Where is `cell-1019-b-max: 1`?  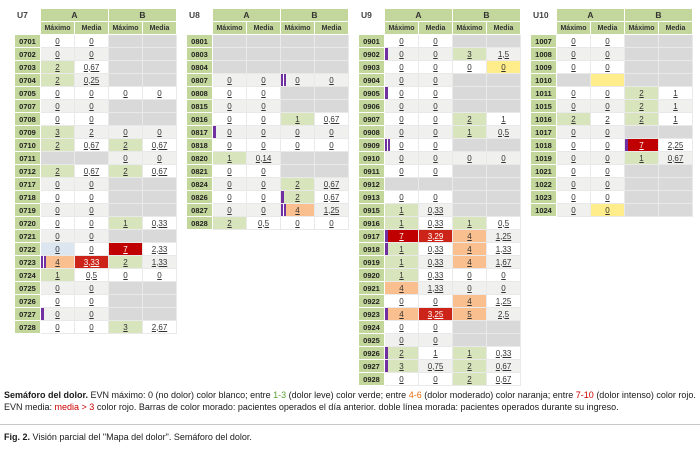
cell-1019-b-max: 1 is located at coordinates (641, 158).